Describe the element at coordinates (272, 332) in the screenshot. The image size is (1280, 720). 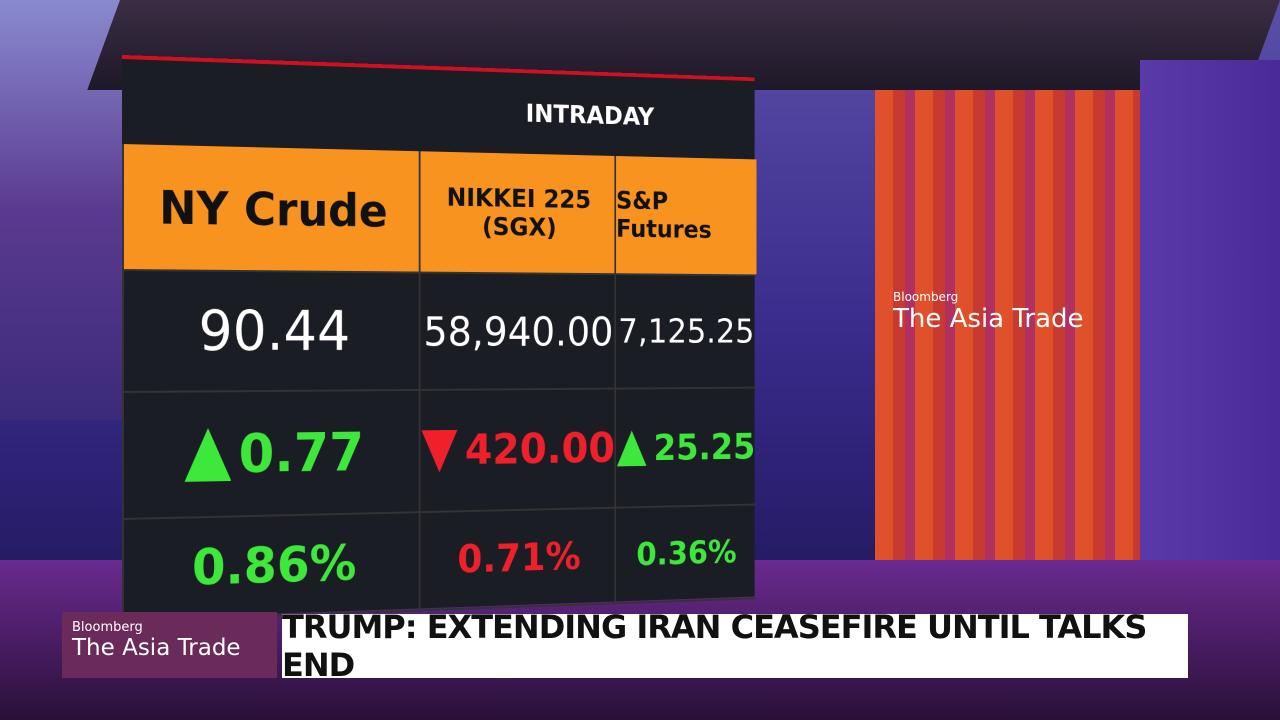
I see `price: 90.44` at that location.